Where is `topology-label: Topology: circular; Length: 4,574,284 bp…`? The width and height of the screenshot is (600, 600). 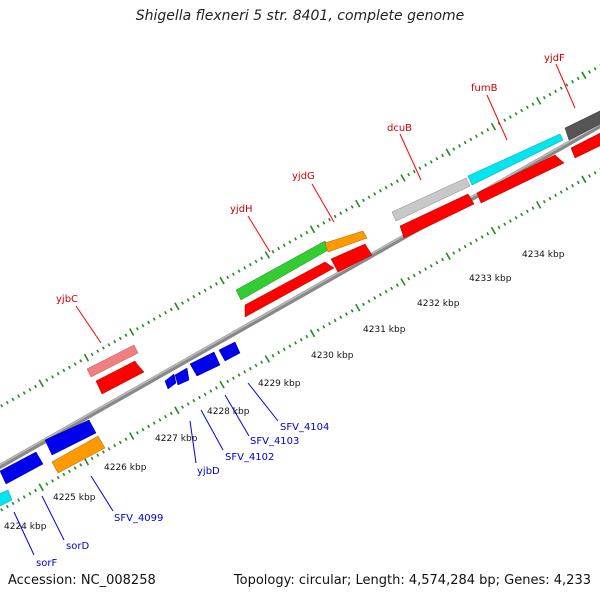
topology-label: Topology: circular; Length: 4,574,284 bp… is located at coordinates (412, 580).